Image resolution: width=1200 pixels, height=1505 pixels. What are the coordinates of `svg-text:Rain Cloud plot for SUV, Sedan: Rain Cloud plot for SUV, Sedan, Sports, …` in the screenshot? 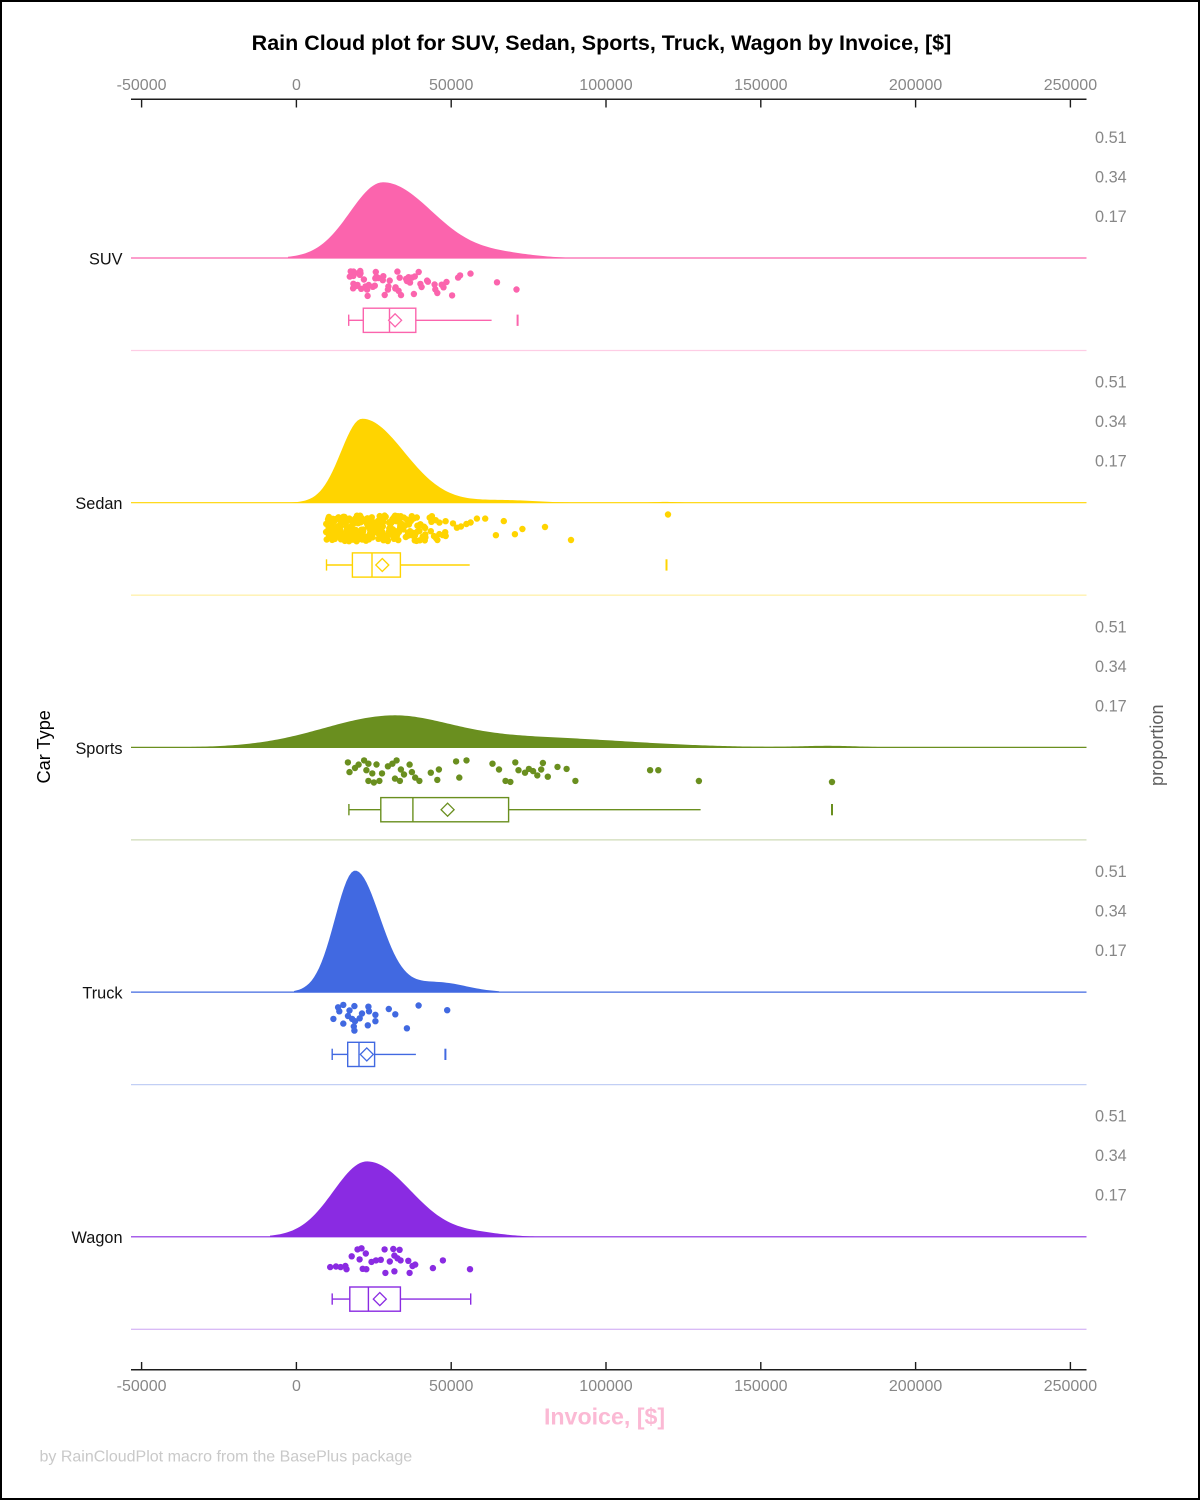 It's located at (602, 43).